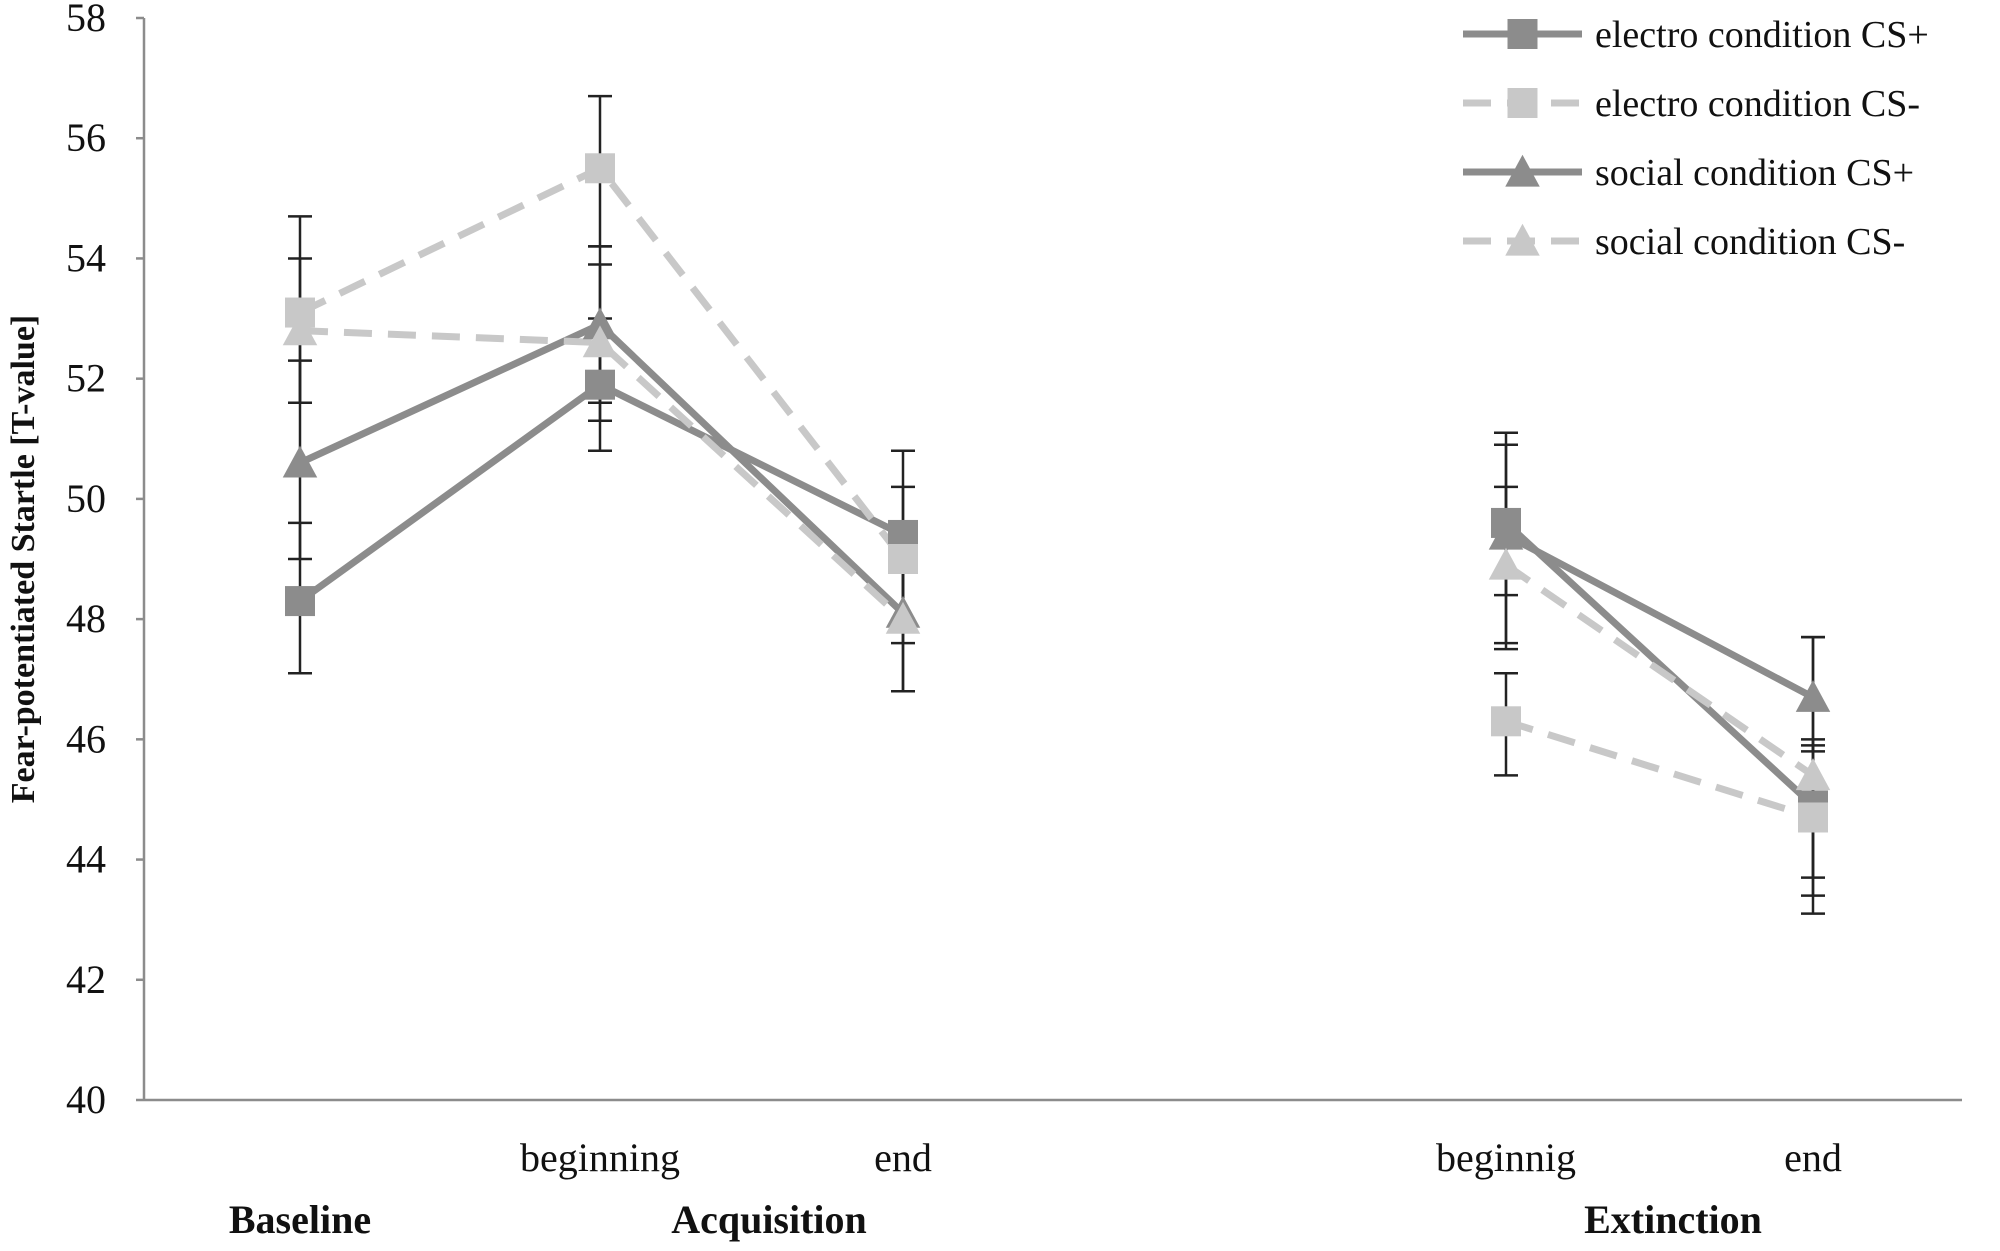  I want to click on y-axis-label: Fear-potentiated Startle [T-value], so click(23, 559).